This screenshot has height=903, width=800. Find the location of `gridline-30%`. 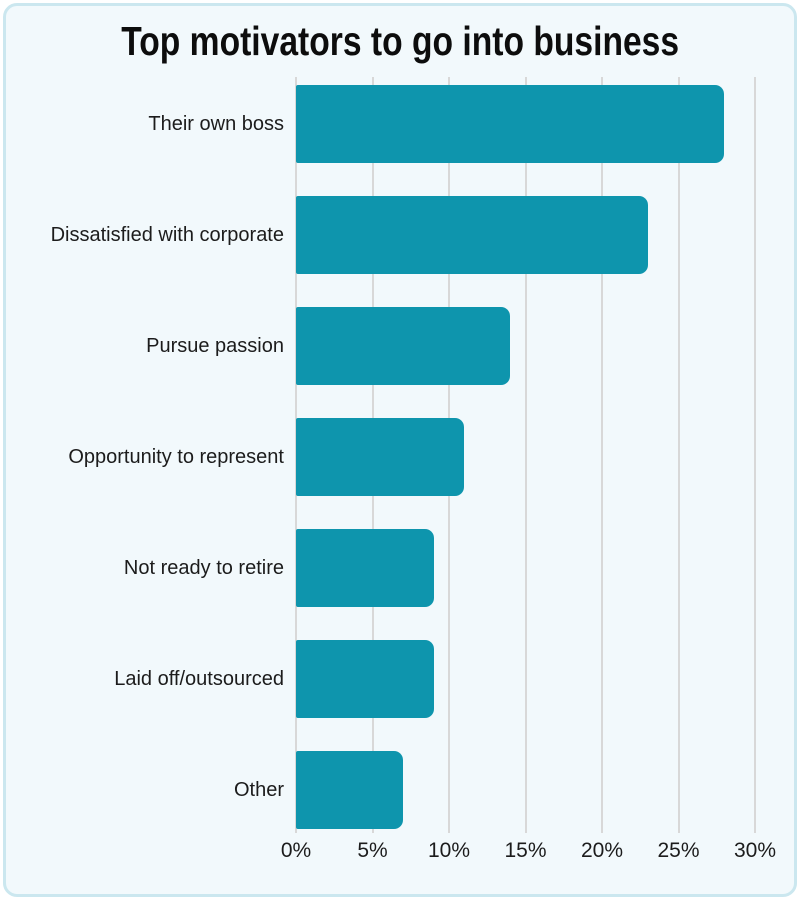

gridline-30% is located at coordinates (755, 455).